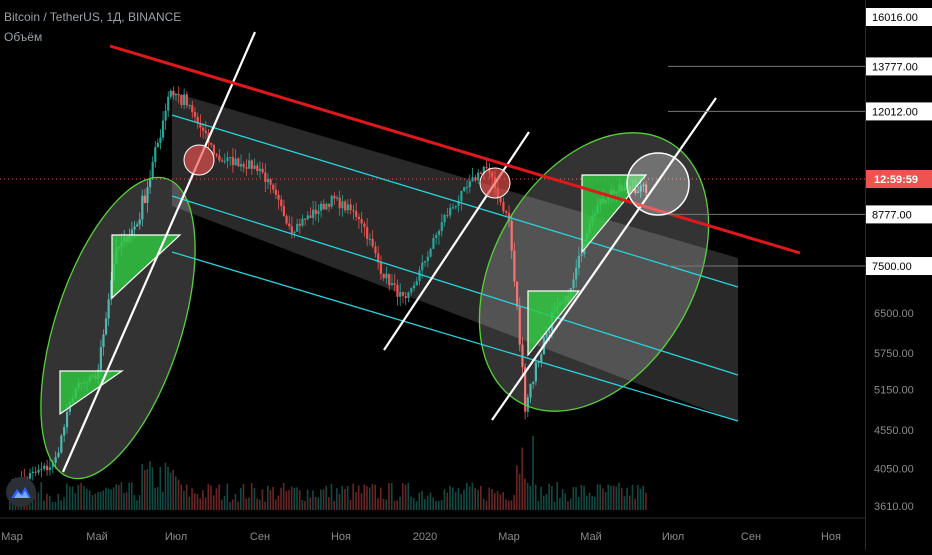 The width and height of the screenshot is (932, 555). What do you see at coordinates (899, 66) in the screenshot?
I see `price-box-13777.00` at bounding box center [899, 66].